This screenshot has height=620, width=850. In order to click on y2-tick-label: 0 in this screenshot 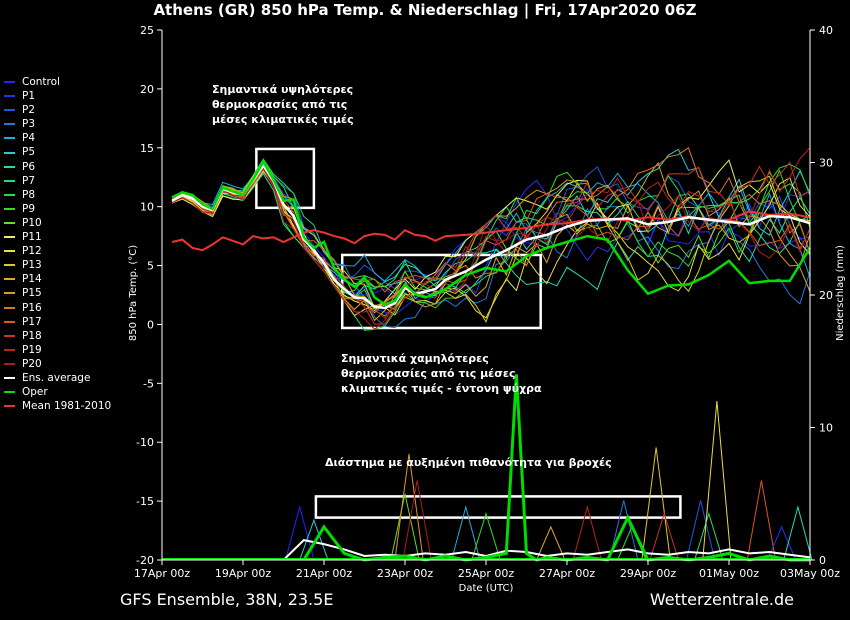, I will do `click(822, 560)`.